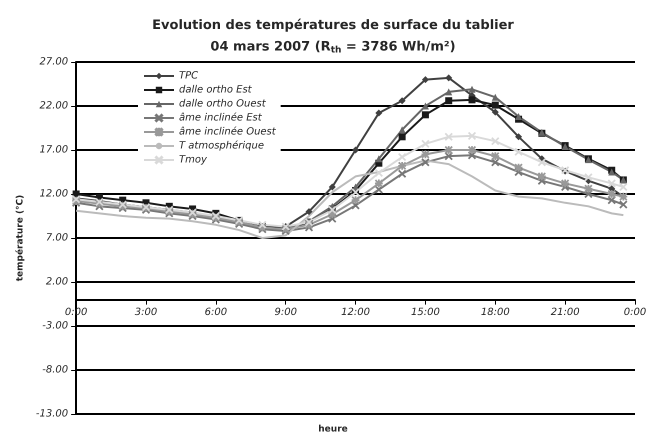 The width and height of the screenshot is (666, 442). I want to click on legend-label: Tmoy, so click(193, 160).